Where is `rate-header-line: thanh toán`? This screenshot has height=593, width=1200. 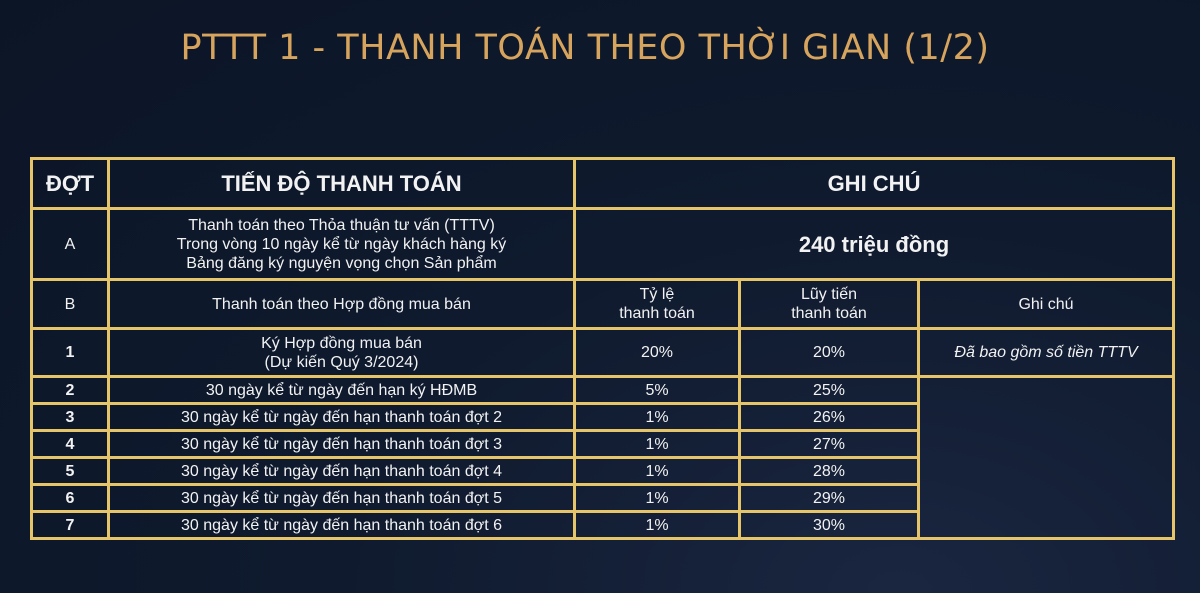 rate-header-line: thanh toán is located at coordinates (657, 313).